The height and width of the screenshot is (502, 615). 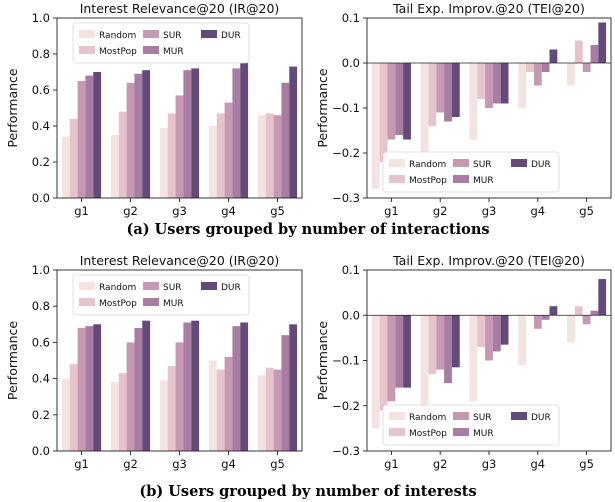 What do you see at coordinates (41, 270) in the screenshot?
I see `y-tick-label: 1.0` at bounding box center [41, 270].